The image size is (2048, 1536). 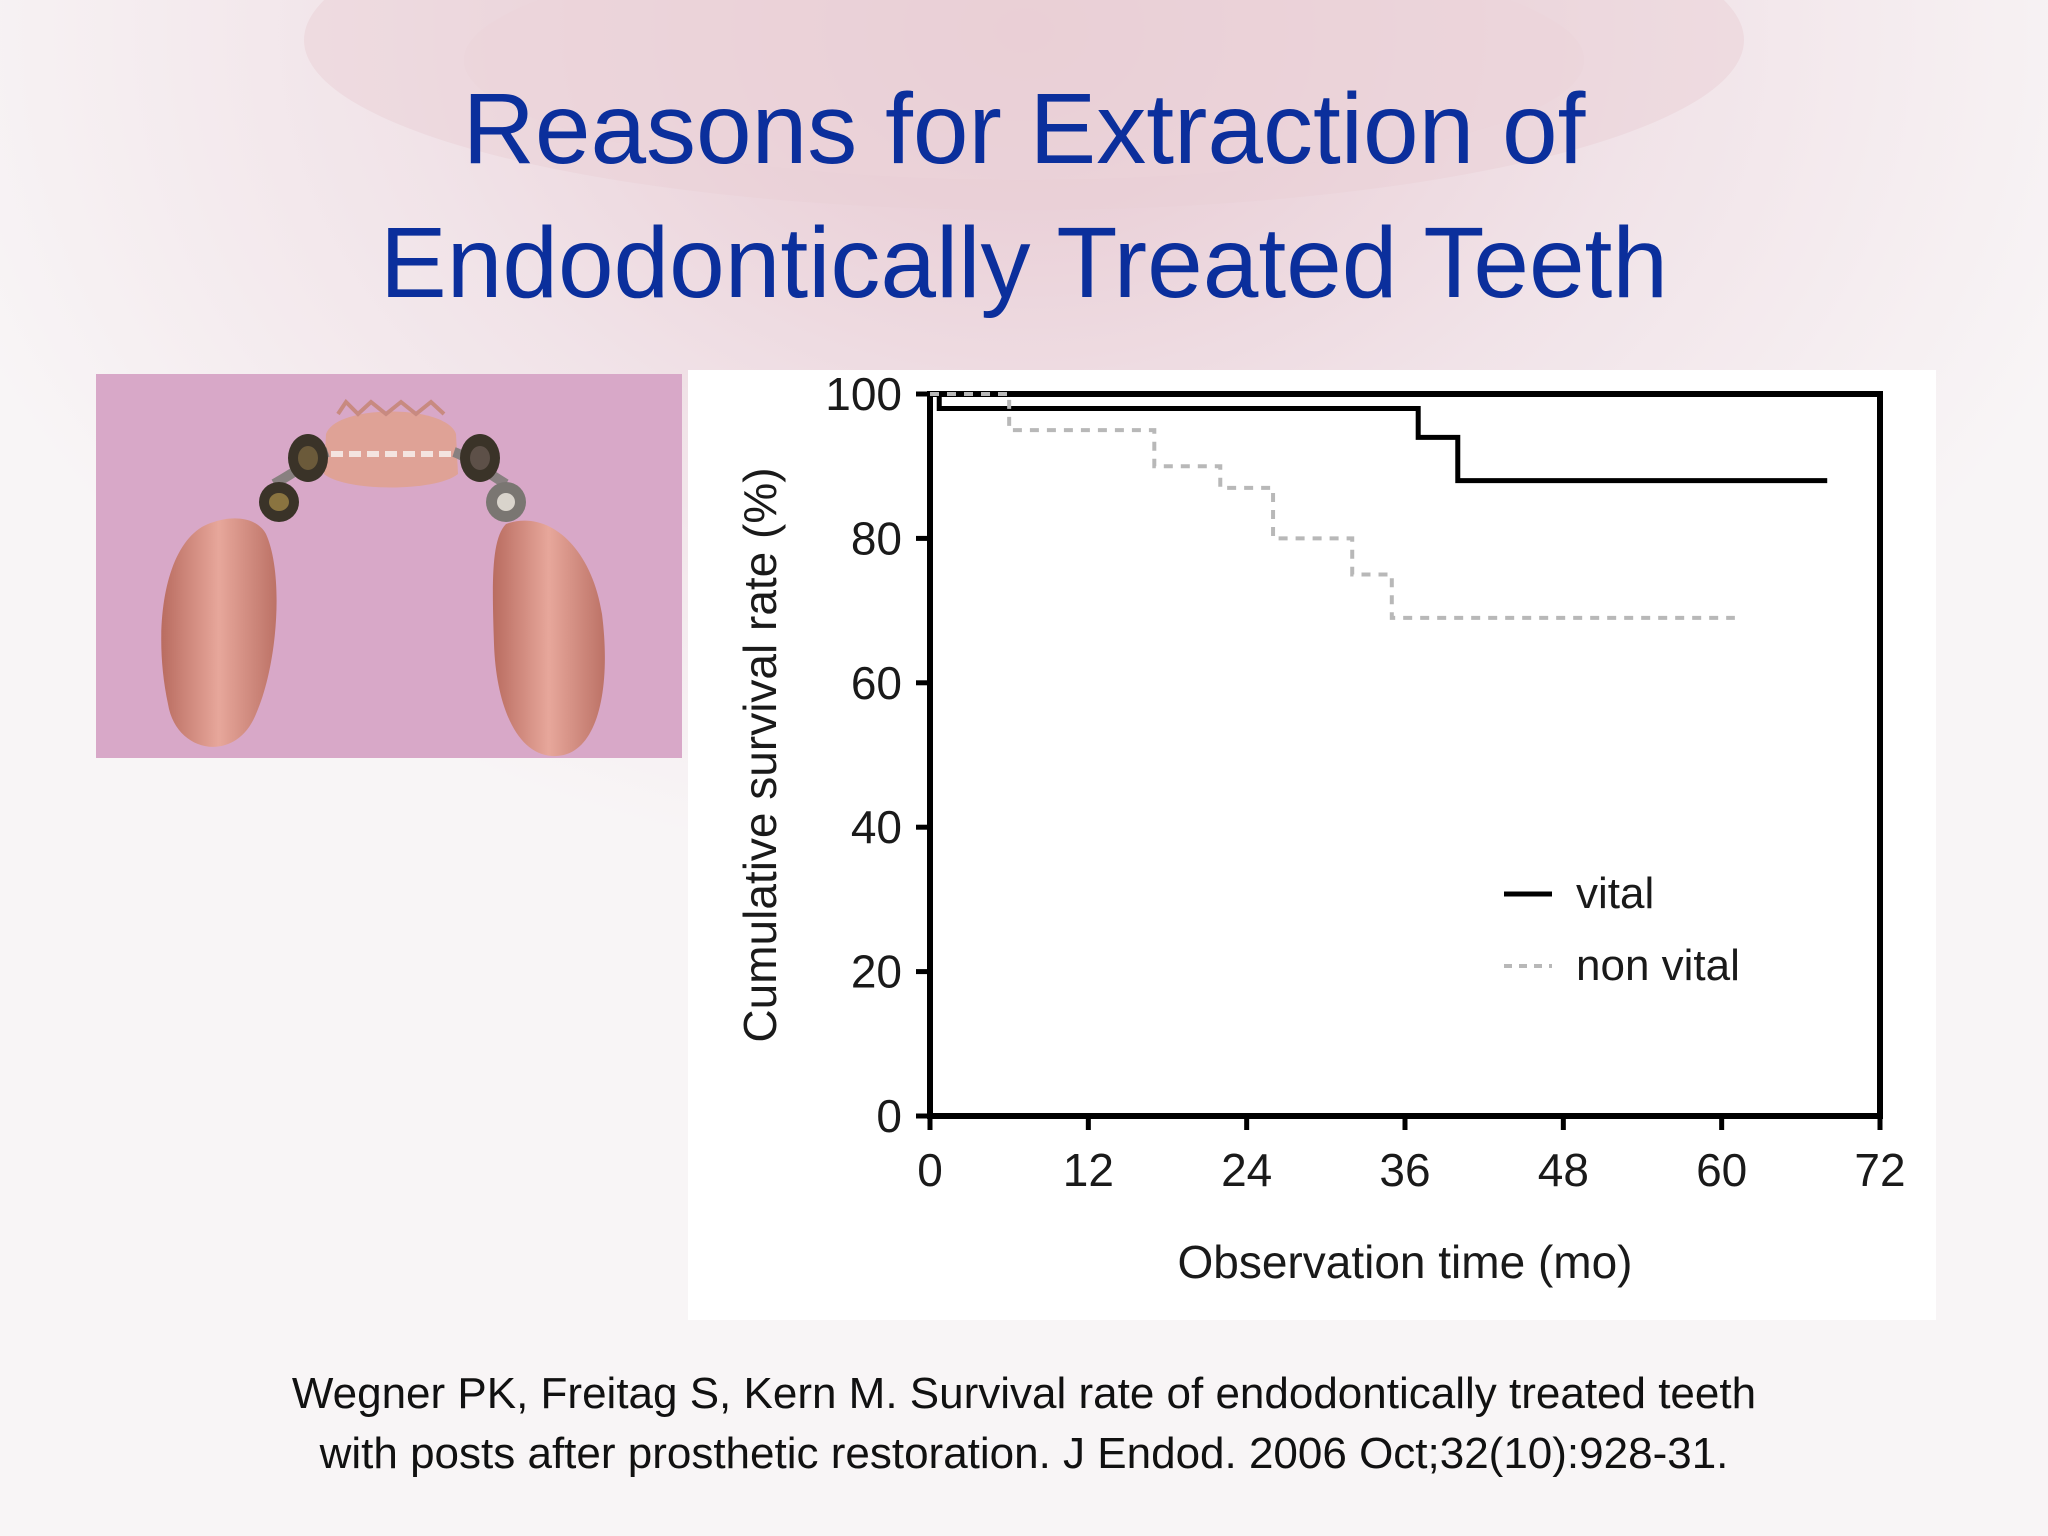 I want to click on x-axis-label: Observation time (mo), so click(x=1404, y=1262).